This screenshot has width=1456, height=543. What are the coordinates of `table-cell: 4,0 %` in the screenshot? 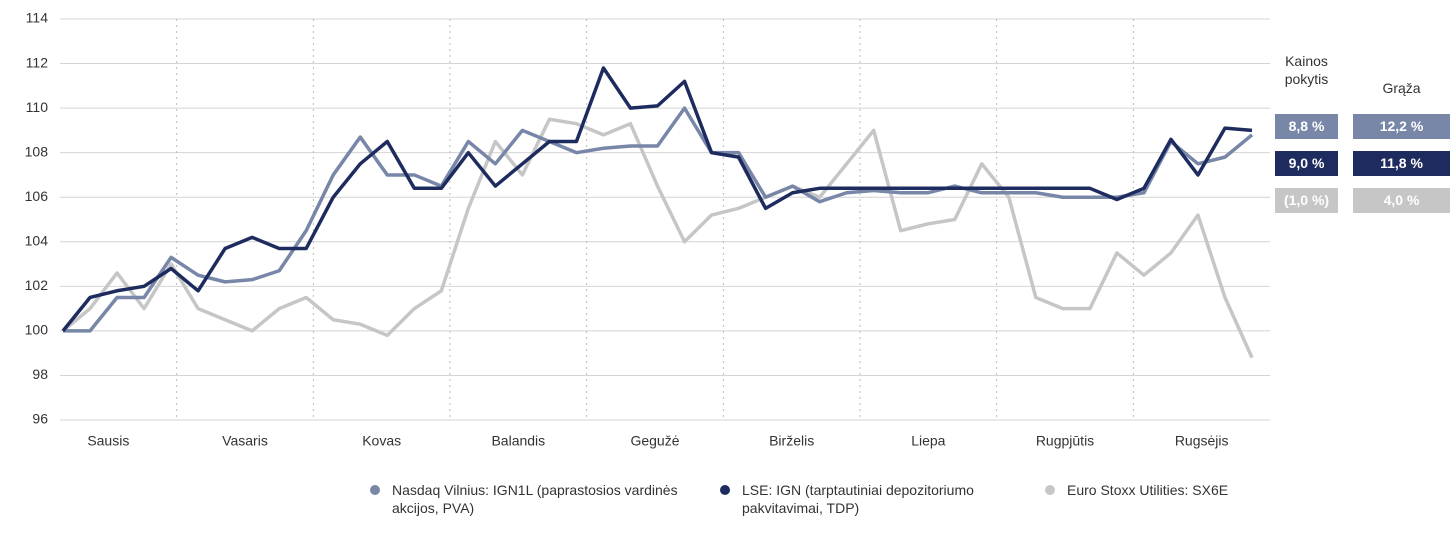 It's located at (1401, 200).